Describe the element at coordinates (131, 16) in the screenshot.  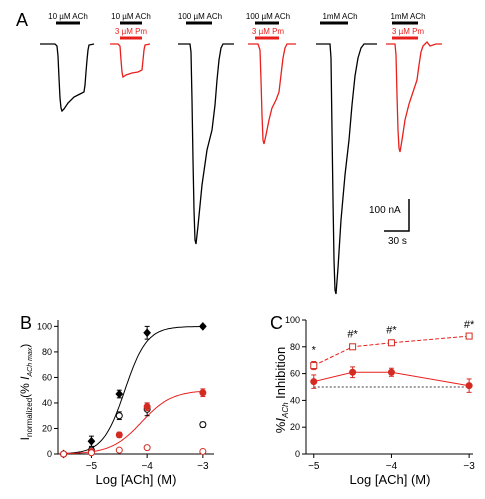
I see `ach-label-2: 10 µM ACh` at that location.